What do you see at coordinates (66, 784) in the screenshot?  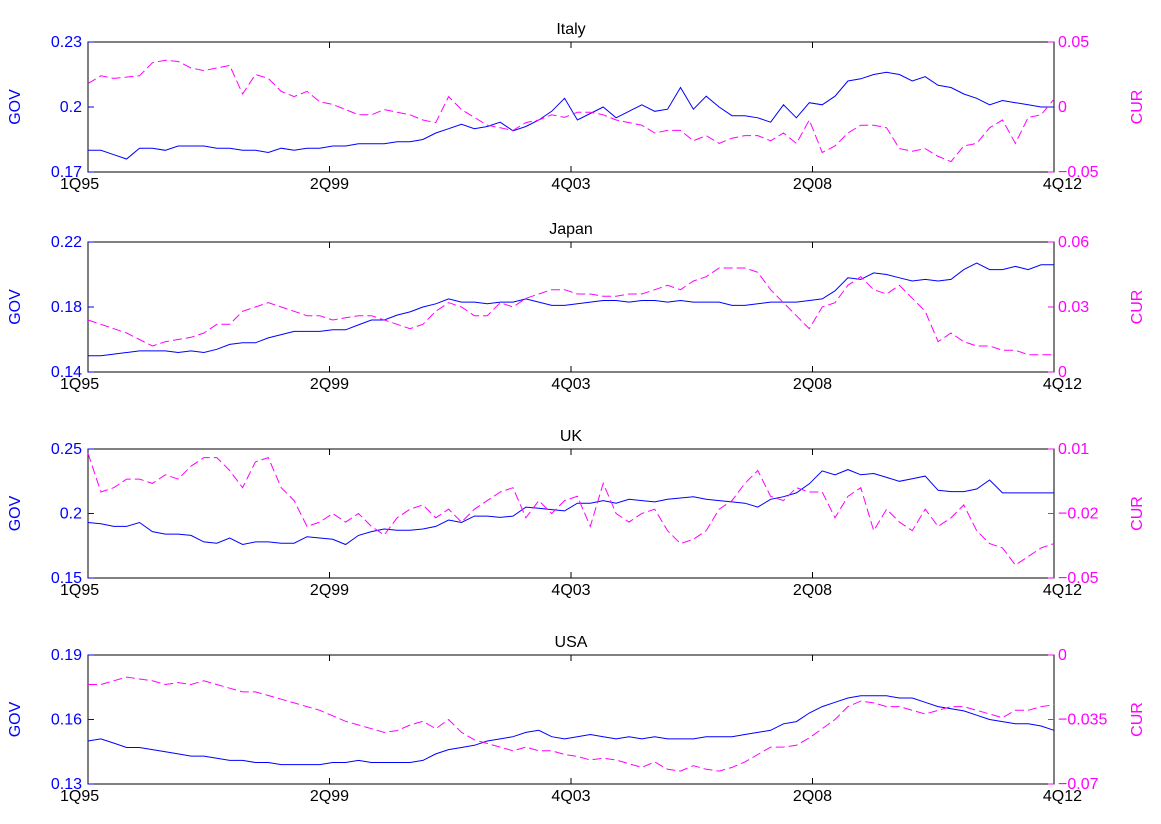 I see `left-y-tick-label: 0.13` at bounding box center [66, 784].